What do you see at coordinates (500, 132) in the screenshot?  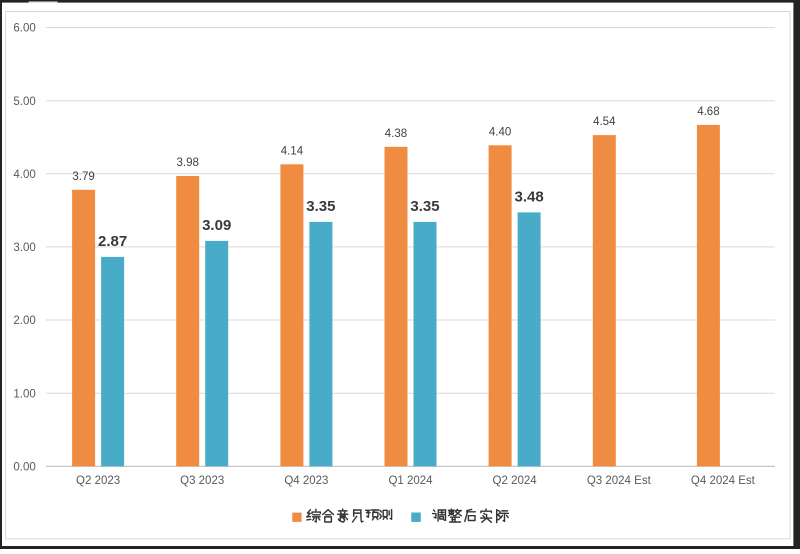 I see `svg-text: 4.40` at bounding box center [500, 132].